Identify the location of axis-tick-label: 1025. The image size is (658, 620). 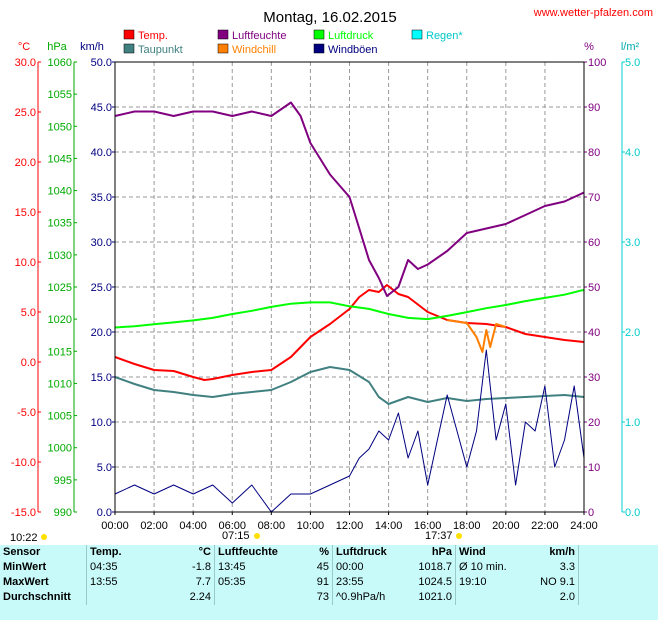
(60, 288).